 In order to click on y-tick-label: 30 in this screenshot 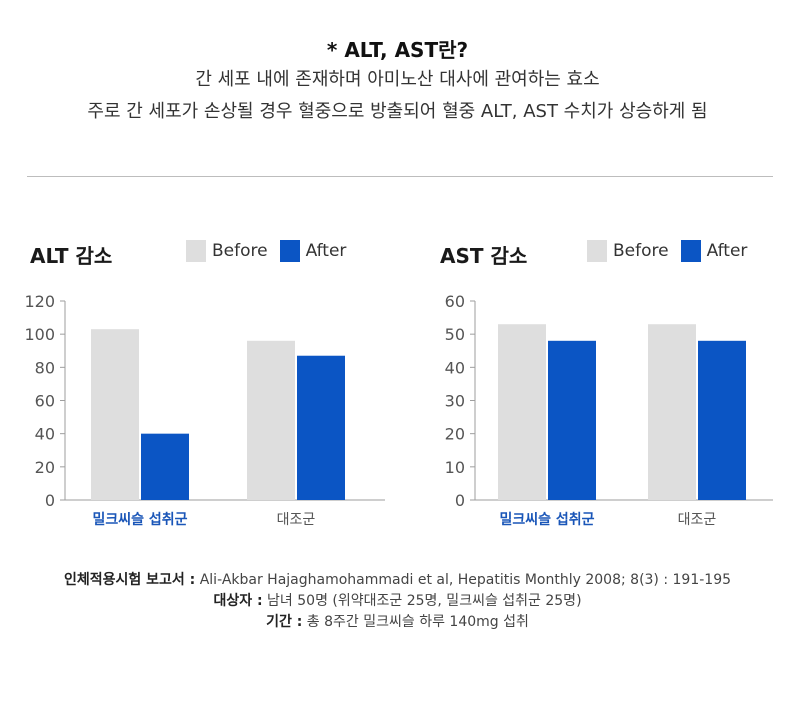, I will do `click(455, 401)`.